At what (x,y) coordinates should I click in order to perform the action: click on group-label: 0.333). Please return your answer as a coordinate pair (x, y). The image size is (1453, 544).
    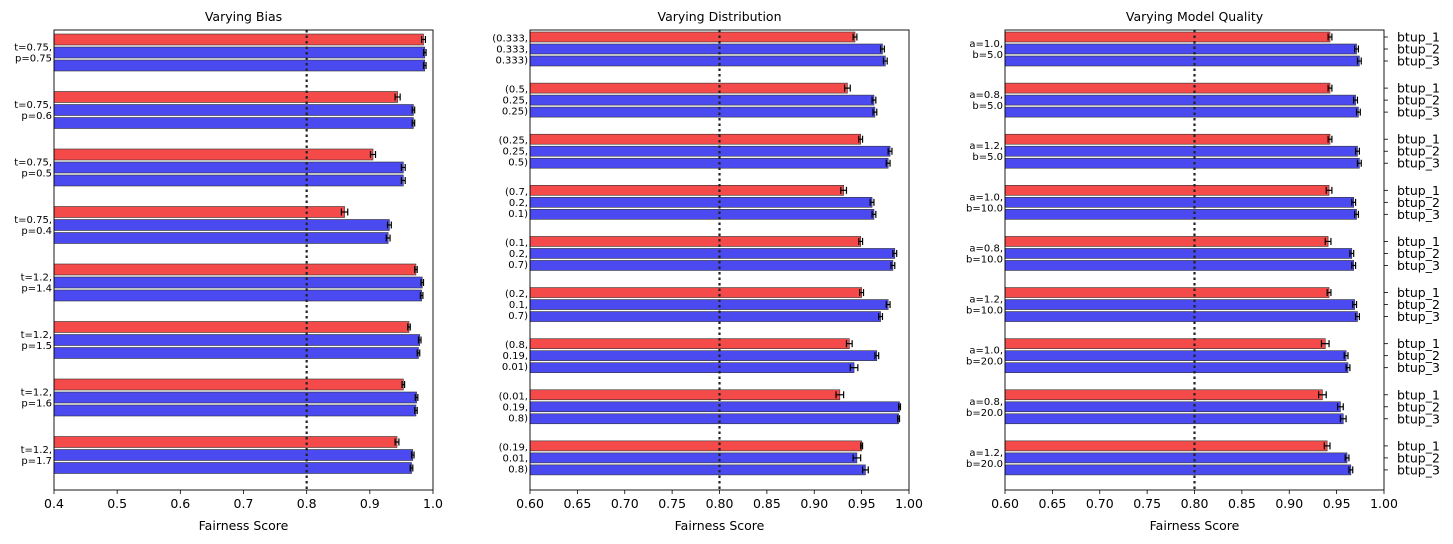
    Looking at the image, I should click on (511, 61).